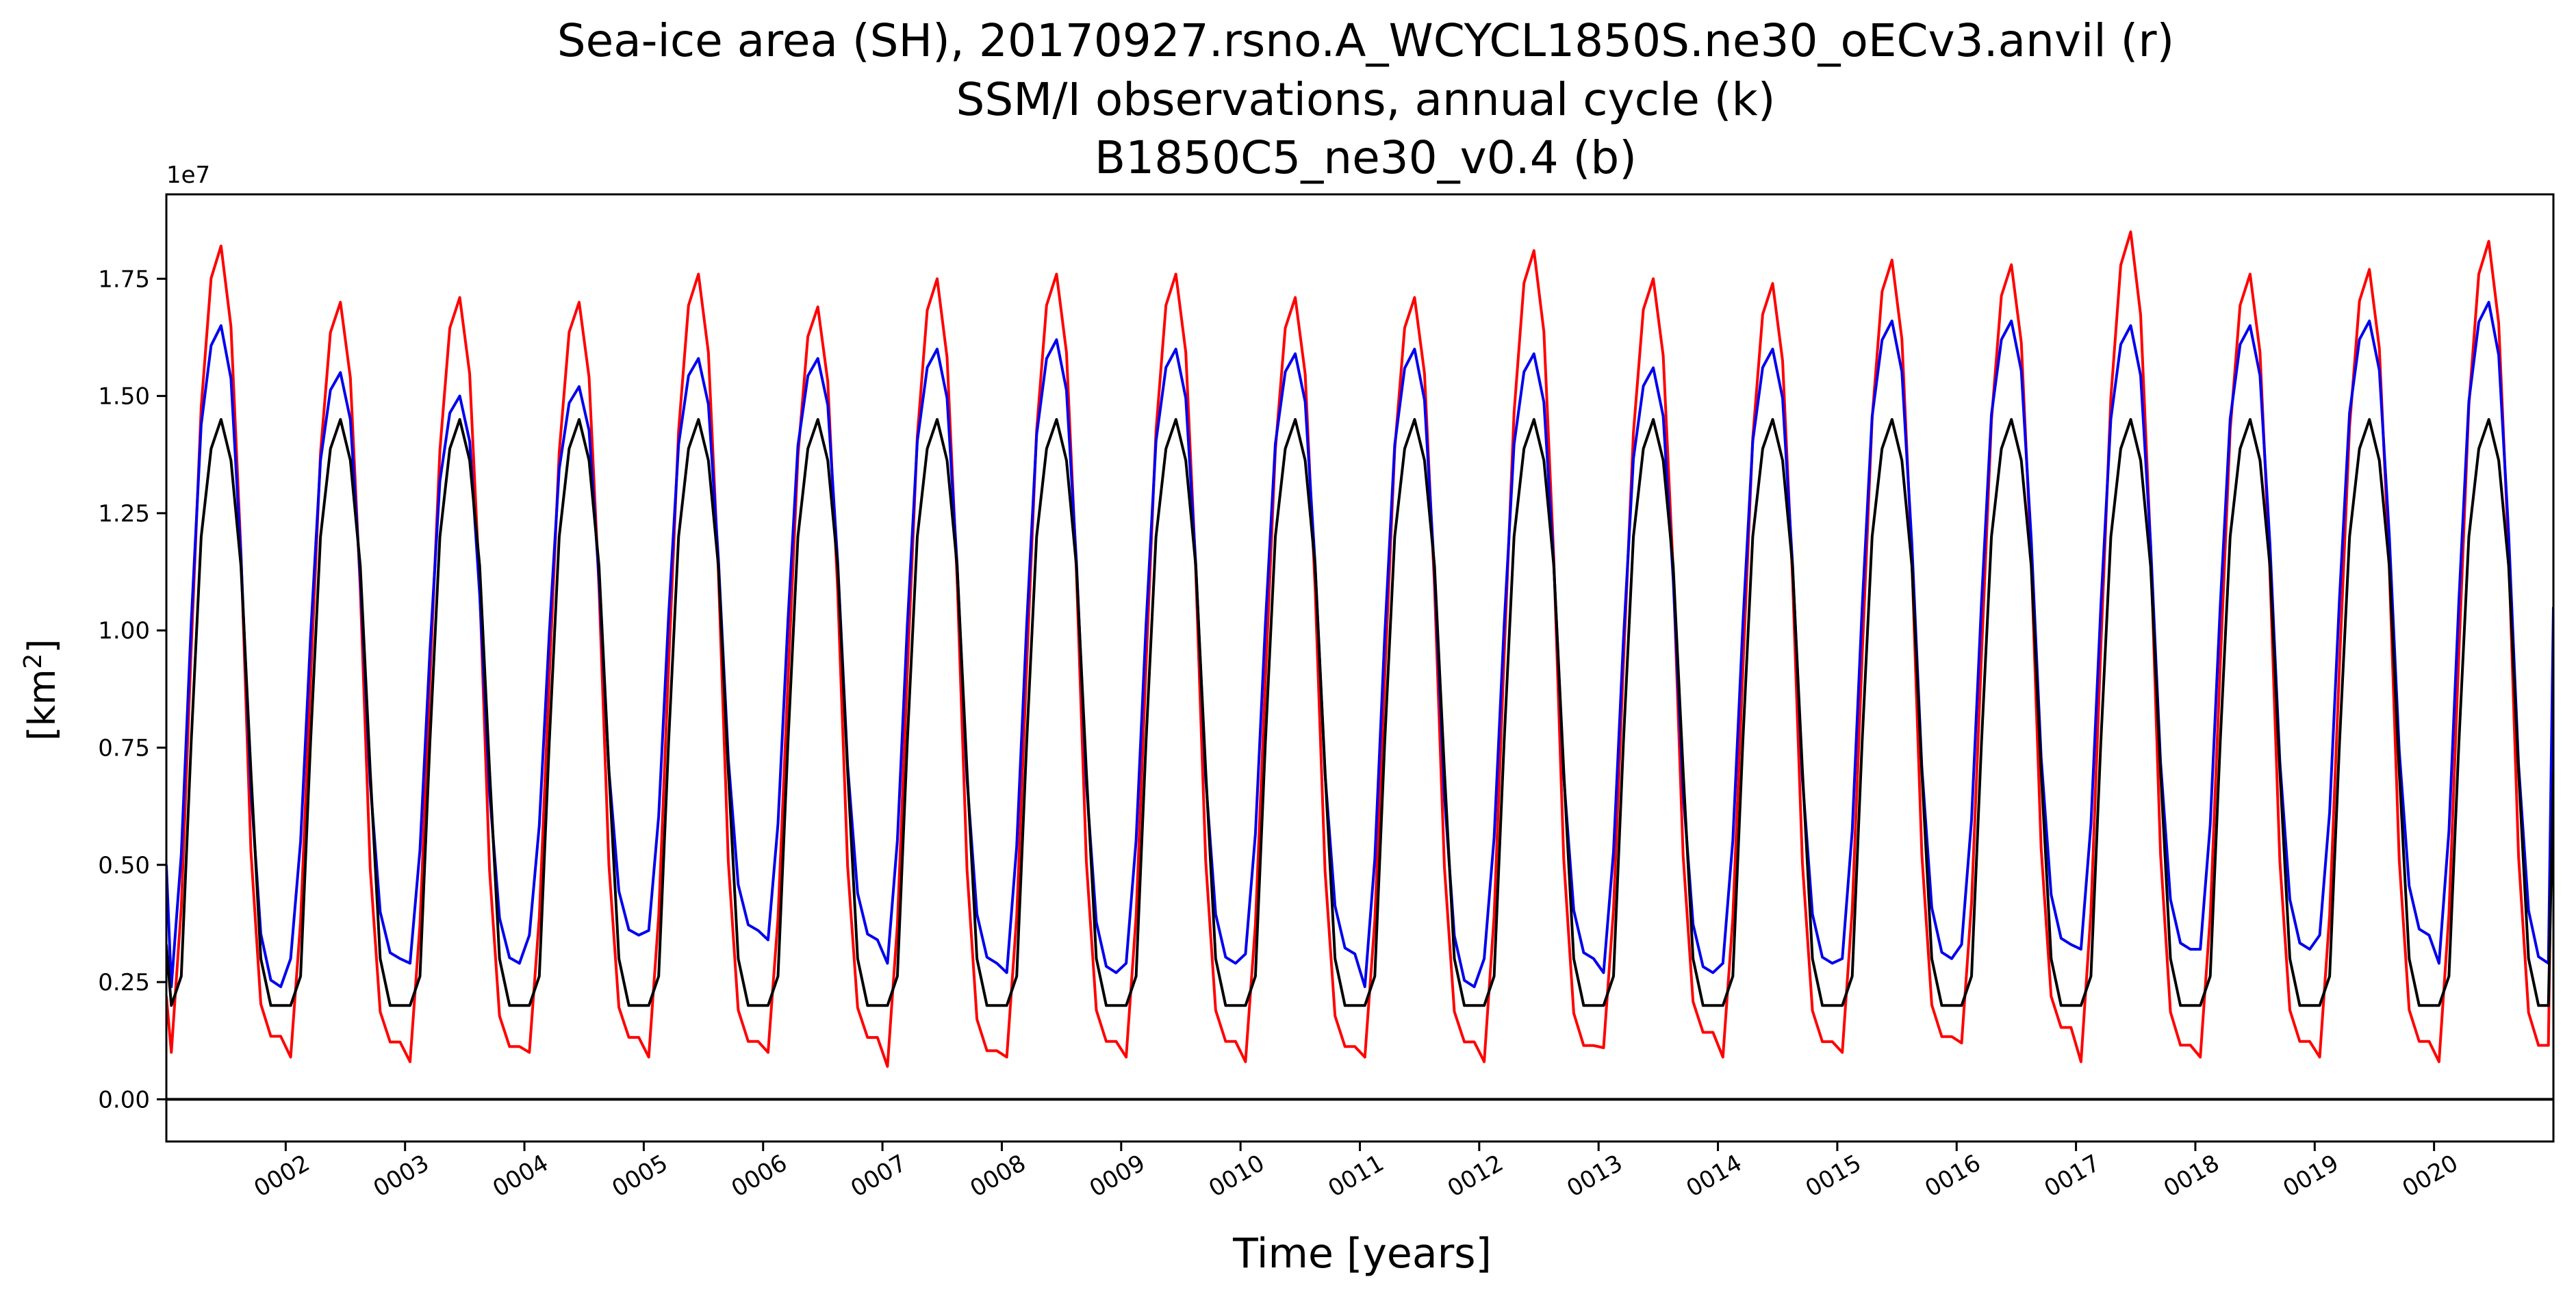 The image size is (2576, 1303). What do you see at coordinates (1475, 1176) in the screenshot?
I see `x-tick-label: 0012` at bounding box center [1475, 1176].